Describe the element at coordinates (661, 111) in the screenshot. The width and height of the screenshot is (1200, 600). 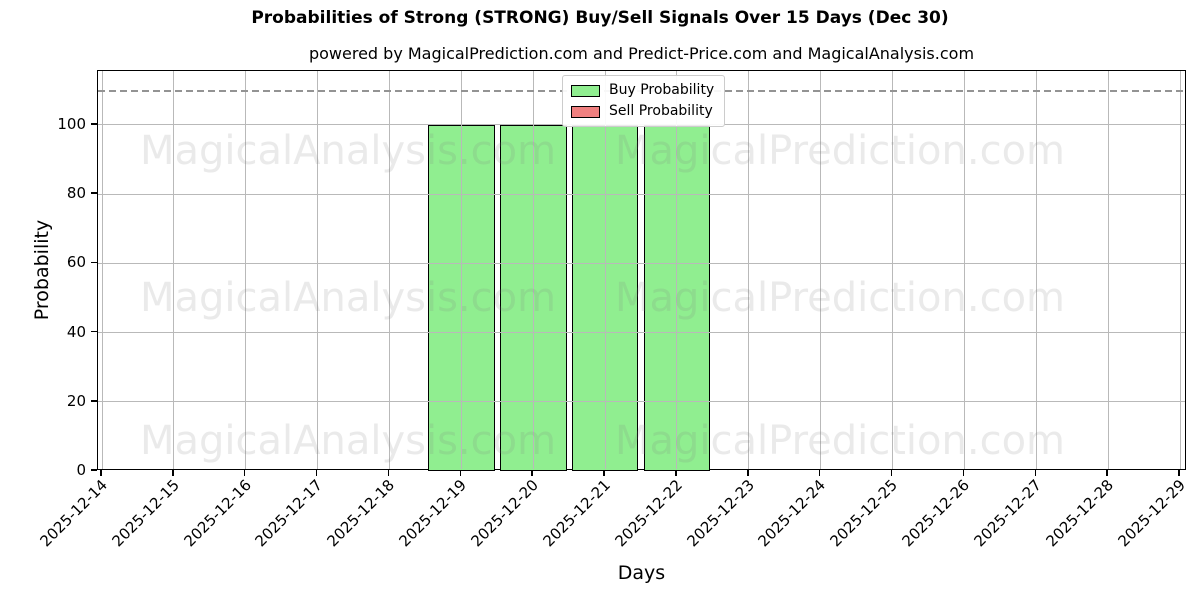
I see `legend-label-sell: Sell Probability` at that location.